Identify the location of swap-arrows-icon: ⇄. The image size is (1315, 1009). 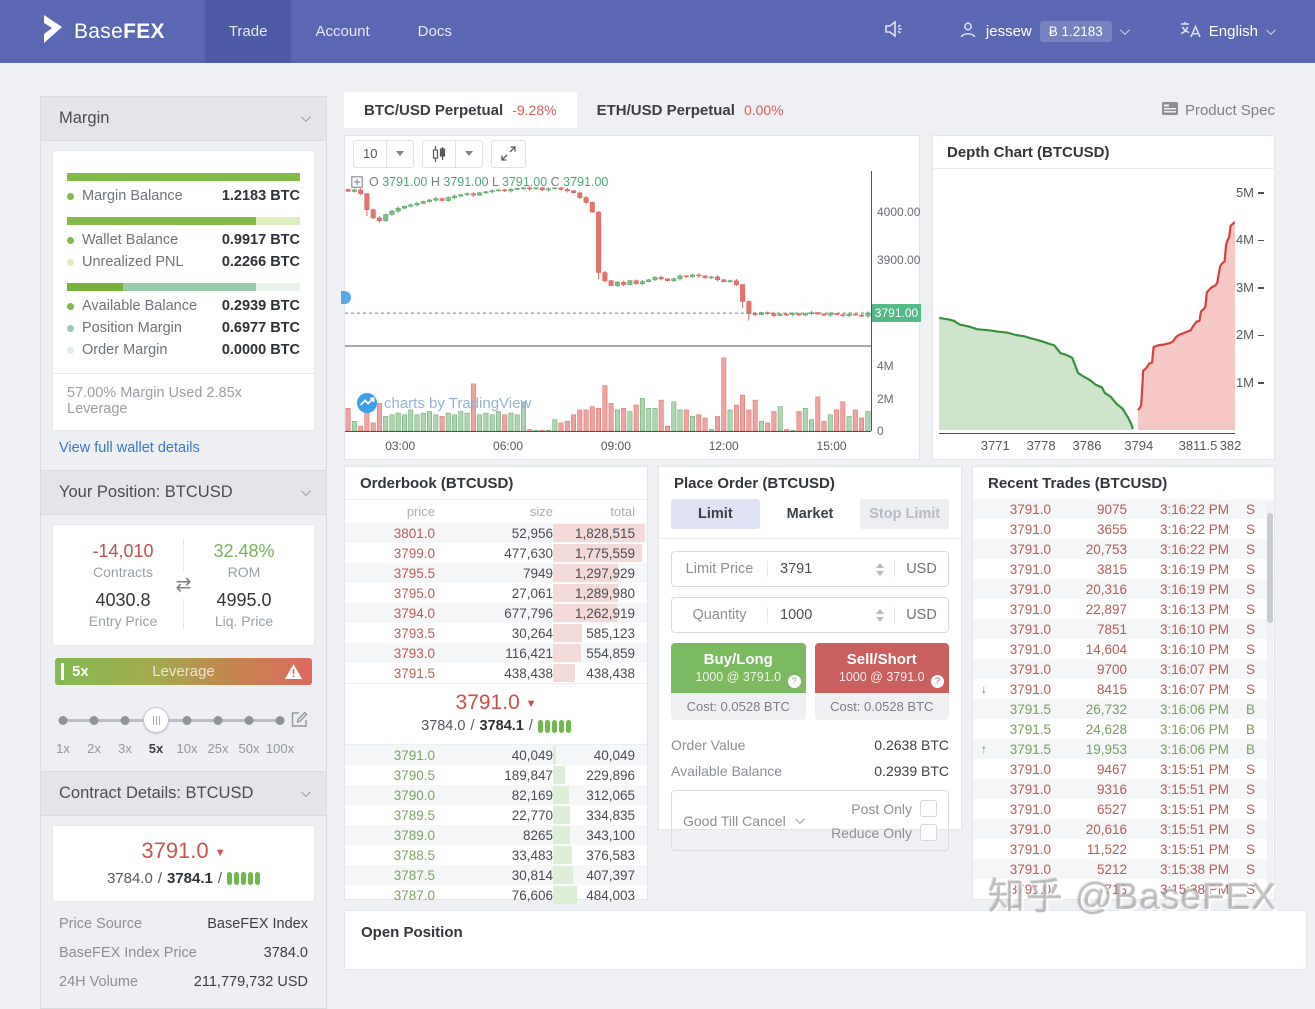
(183, 585).